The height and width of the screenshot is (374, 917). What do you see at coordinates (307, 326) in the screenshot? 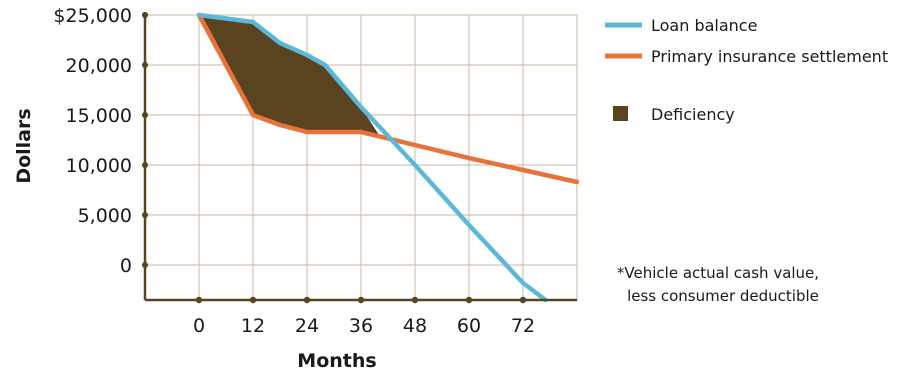
I see `x-tick-label-2: 24` at bounding box center [307, 326].